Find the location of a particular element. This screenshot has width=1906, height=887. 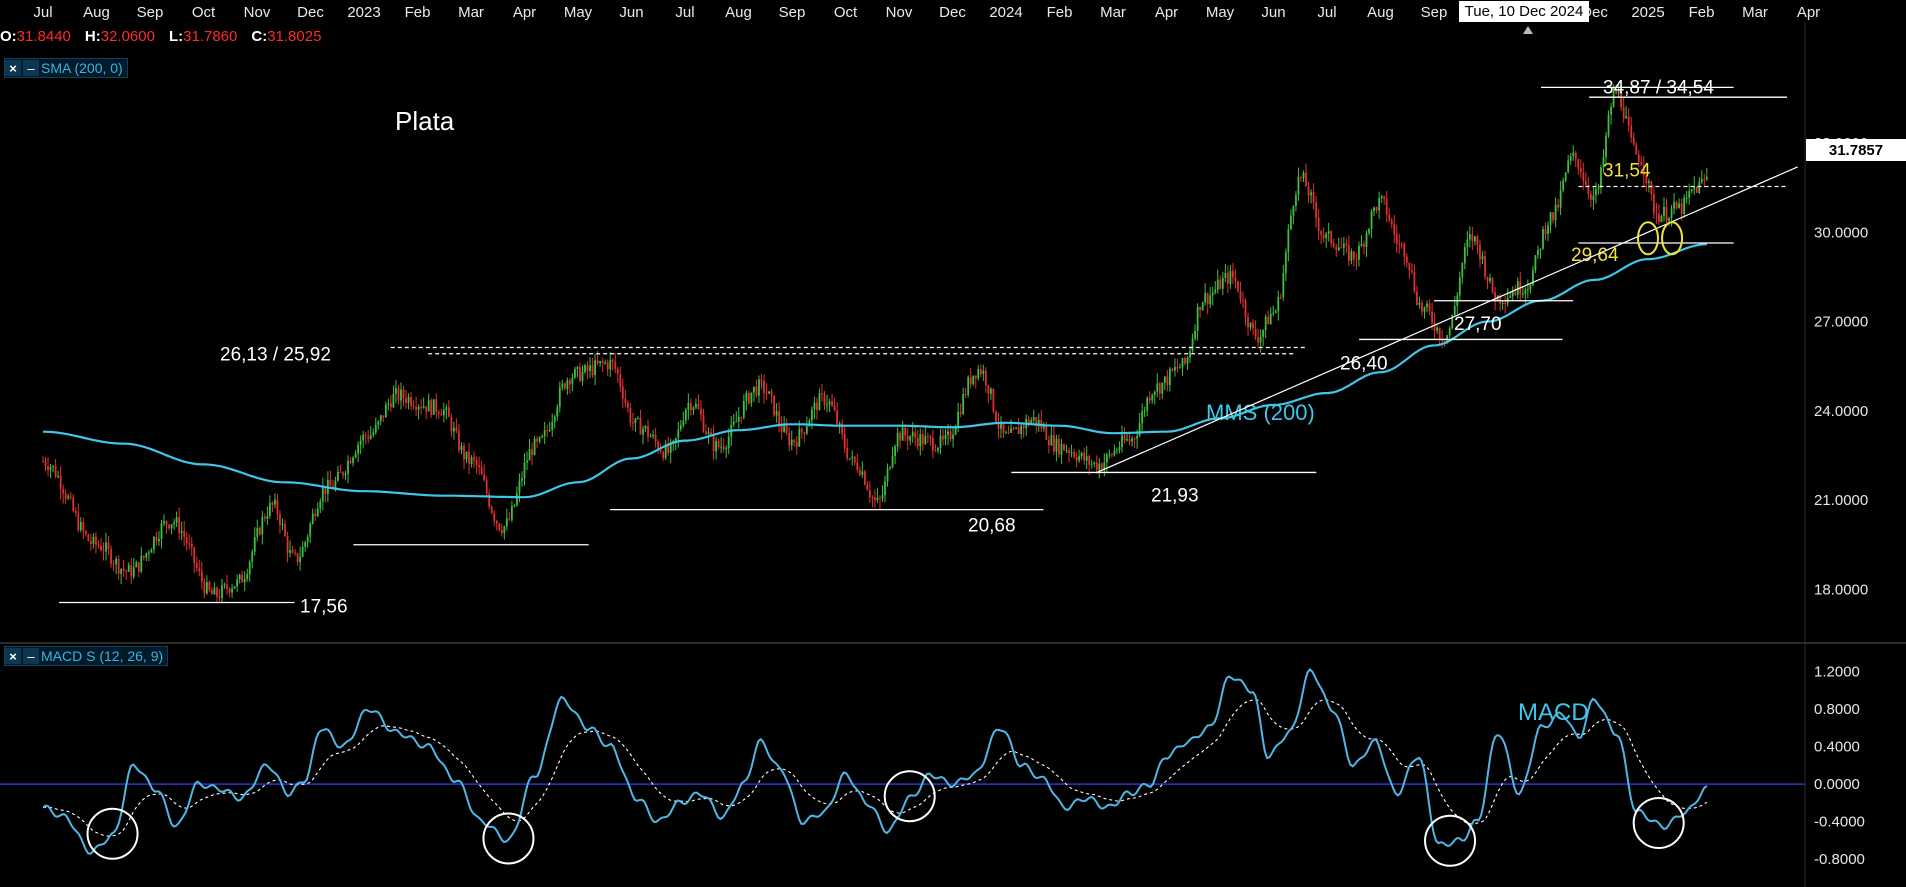

x-tick-label: Sep is located at coordinates (1434, 12).